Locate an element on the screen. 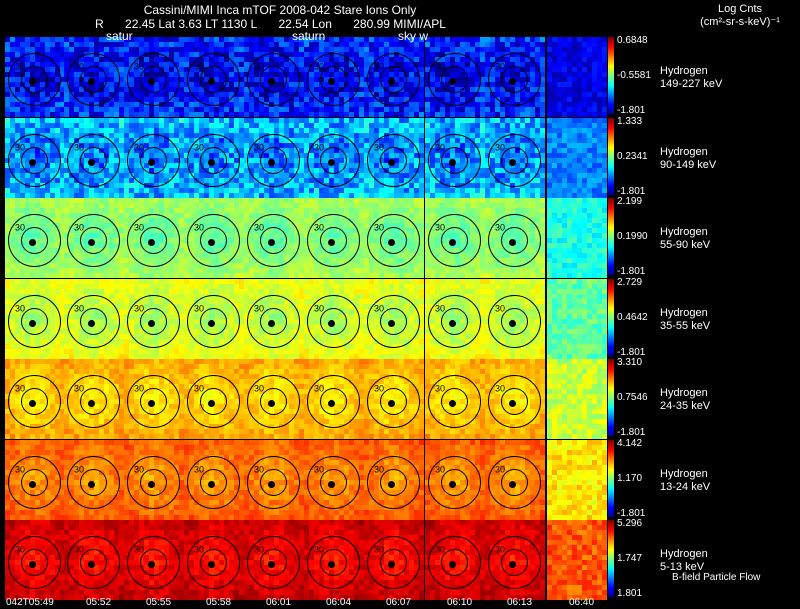  colorbar-step is located at coordinates (611, 39).